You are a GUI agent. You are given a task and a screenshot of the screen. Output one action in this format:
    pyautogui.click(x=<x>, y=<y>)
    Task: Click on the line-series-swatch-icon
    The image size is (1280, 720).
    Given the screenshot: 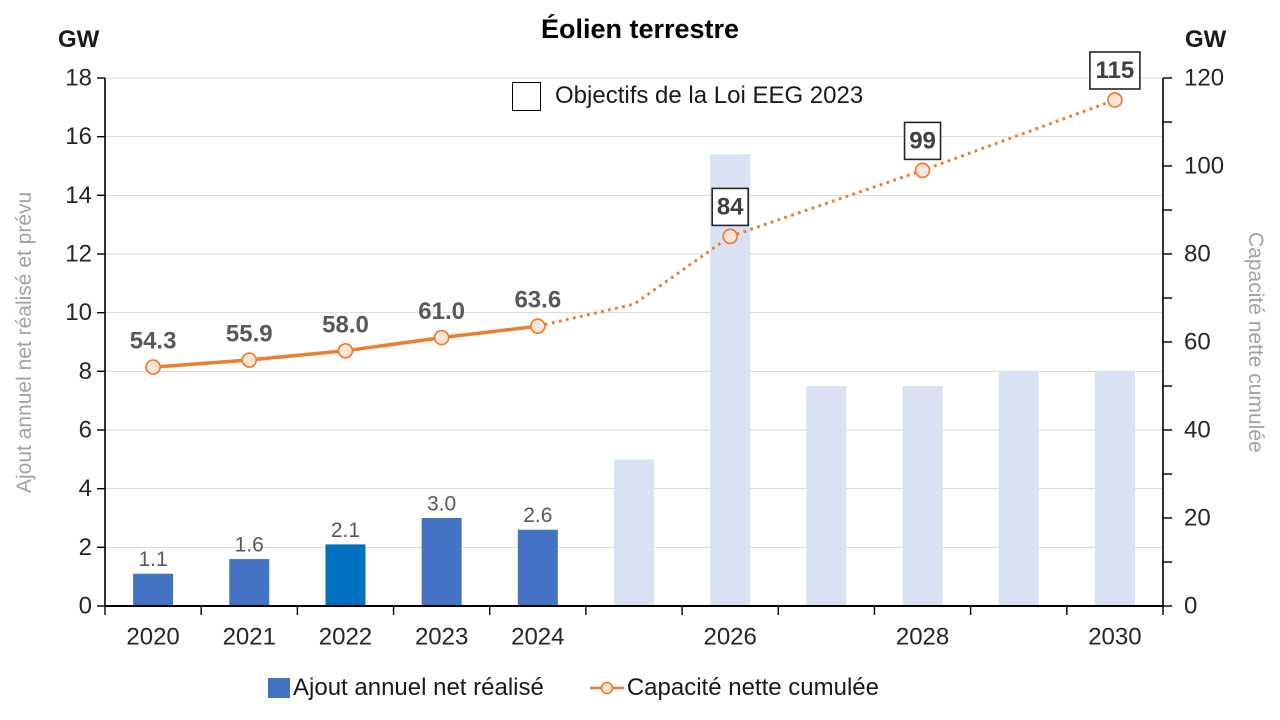 What is the action you would take?
    pyautogui.click(x=606, y=688)
    